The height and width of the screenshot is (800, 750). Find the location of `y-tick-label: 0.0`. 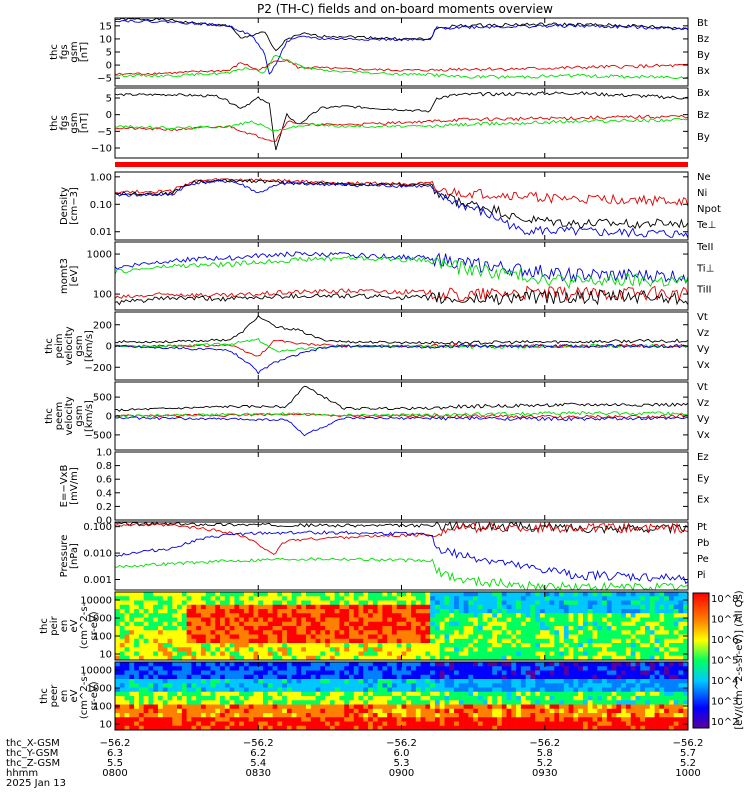

y-tick-label: 0.0 is located at coordinates (104, 521).